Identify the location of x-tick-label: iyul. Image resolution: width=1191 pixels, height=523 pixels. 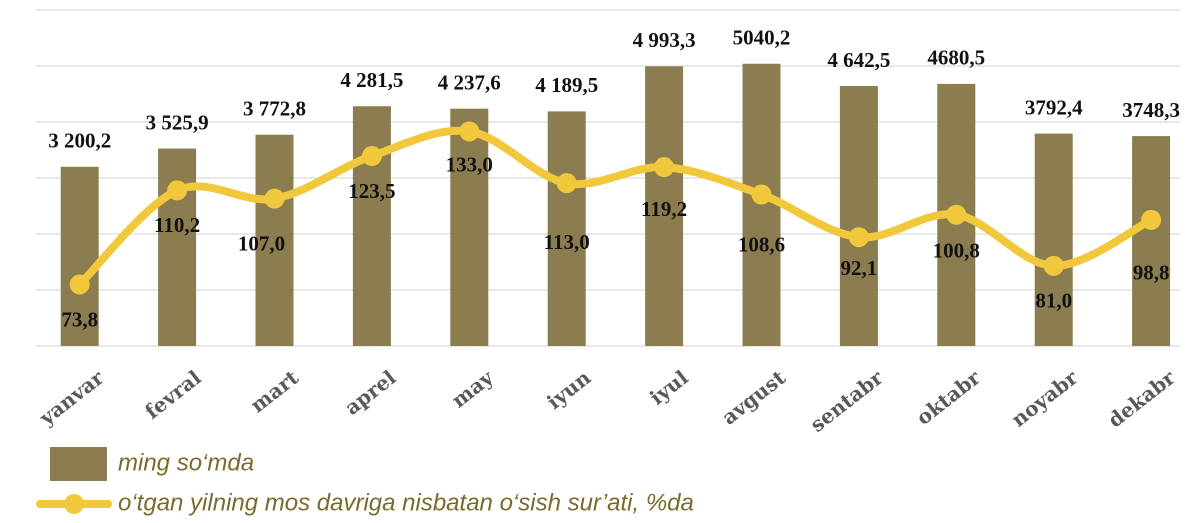
(669, 387).